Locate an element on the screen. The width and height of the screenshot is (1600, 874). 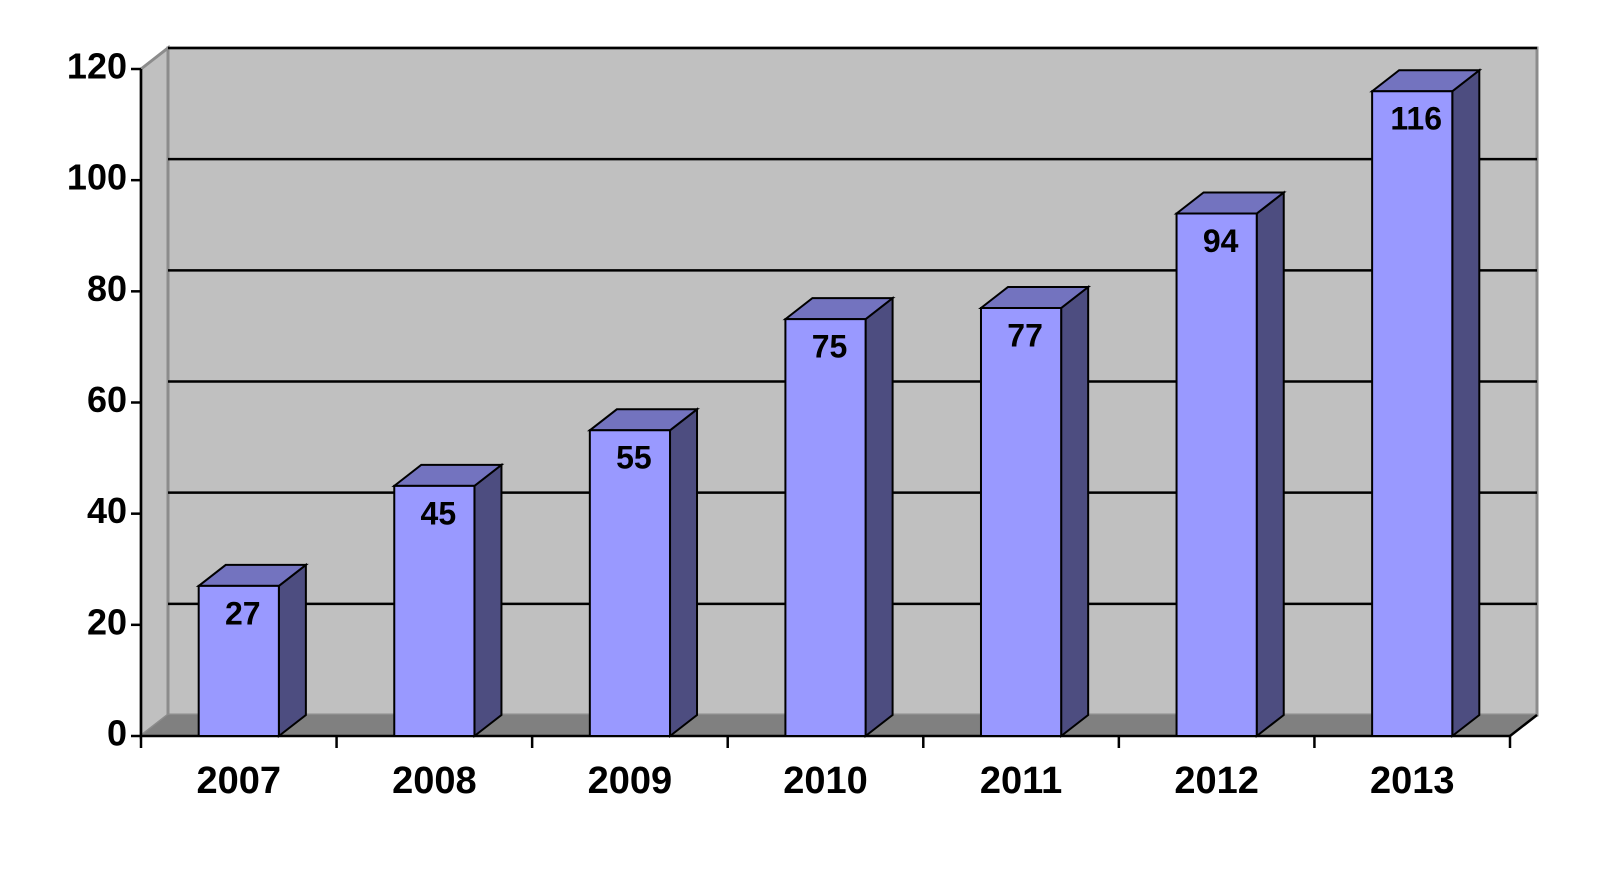
y-tick-label: 0 is located at coordinates (117, 733).